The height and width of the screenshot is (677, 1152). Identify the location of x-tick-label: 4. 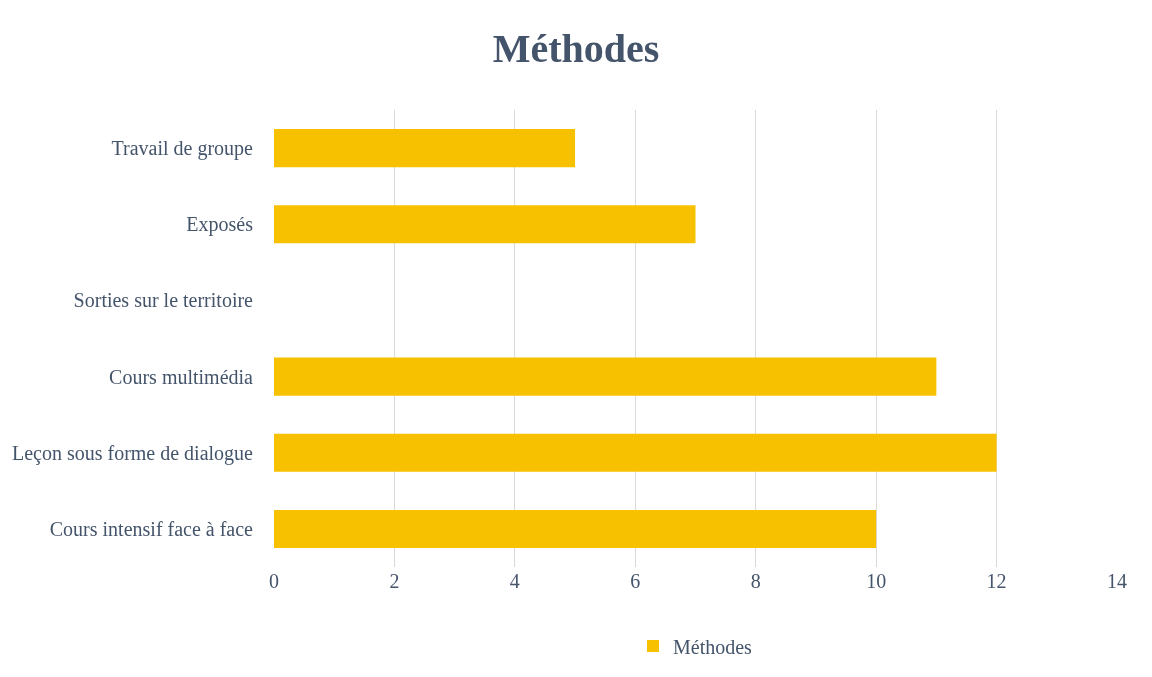
(514, 581).